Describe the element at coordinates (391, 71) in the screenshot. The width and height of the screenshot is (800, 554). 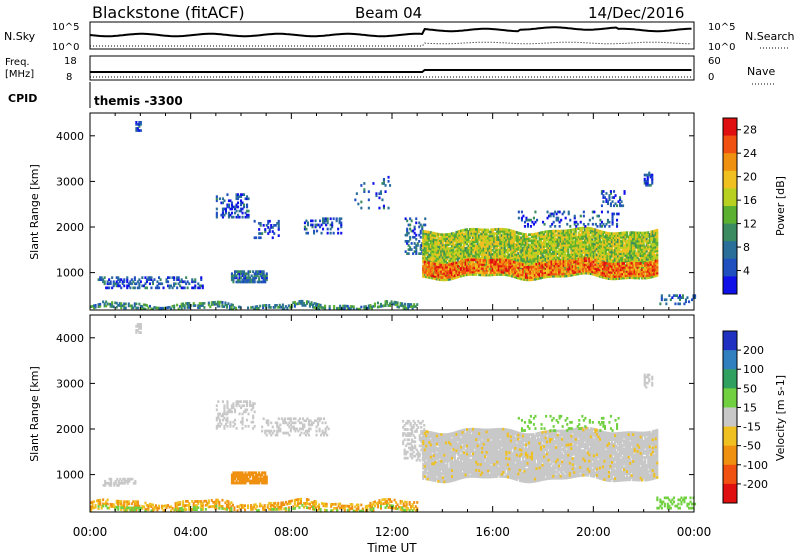
I see `freq-series` at that location.